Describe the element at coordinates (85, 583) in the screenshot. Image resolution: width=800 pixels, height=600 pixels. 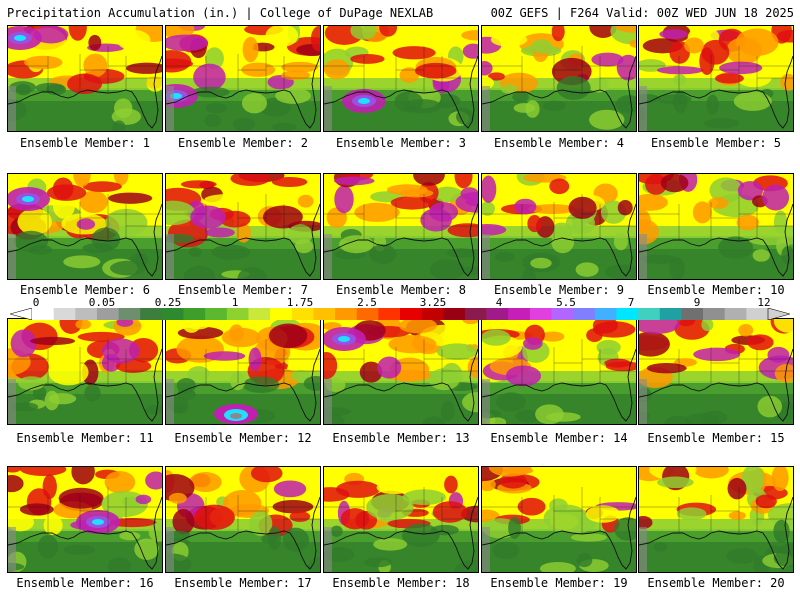
I see `ensemble-member-label: Ensemble Member: 16` at that location.